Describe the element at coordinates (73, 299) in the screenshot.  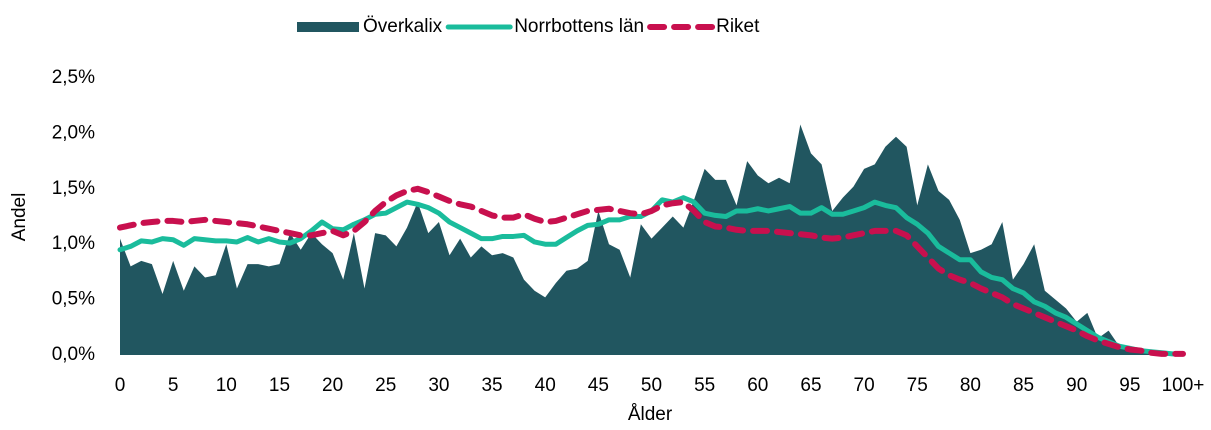
I see `y-tick-label: 0,5%` at that location.